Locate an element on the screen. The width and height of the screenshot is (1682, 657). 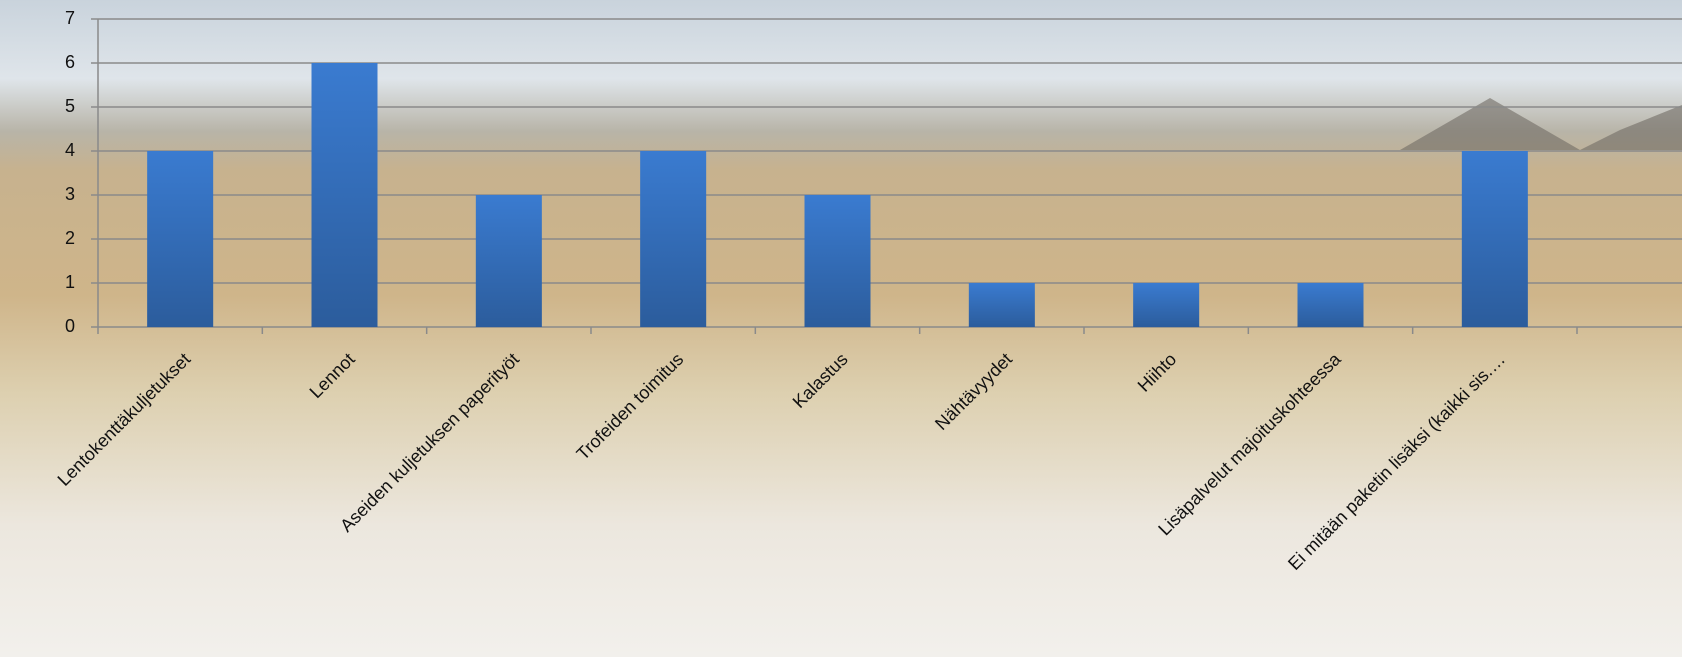
y-tick-label: 2 is located at coordinates (70, 238).